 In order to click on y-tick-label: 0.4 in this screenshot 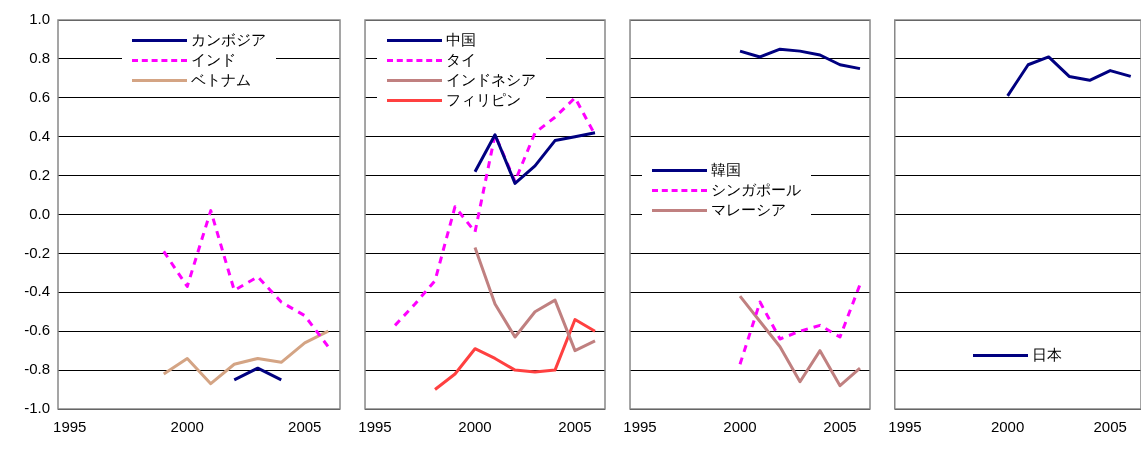, I will do `click(39, 135)`.